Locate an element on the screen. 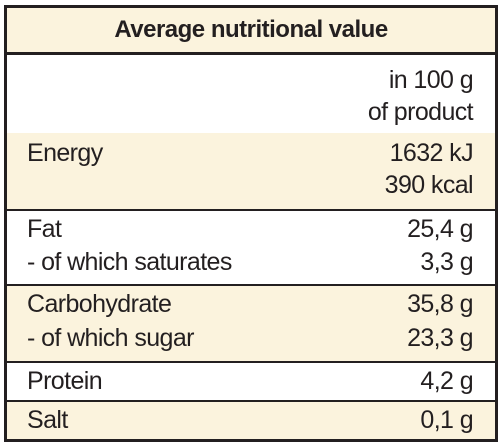 This screenshot has height=446, width=501. carbohydrate-value: 35,8 g is located at coordinates (440, 304).